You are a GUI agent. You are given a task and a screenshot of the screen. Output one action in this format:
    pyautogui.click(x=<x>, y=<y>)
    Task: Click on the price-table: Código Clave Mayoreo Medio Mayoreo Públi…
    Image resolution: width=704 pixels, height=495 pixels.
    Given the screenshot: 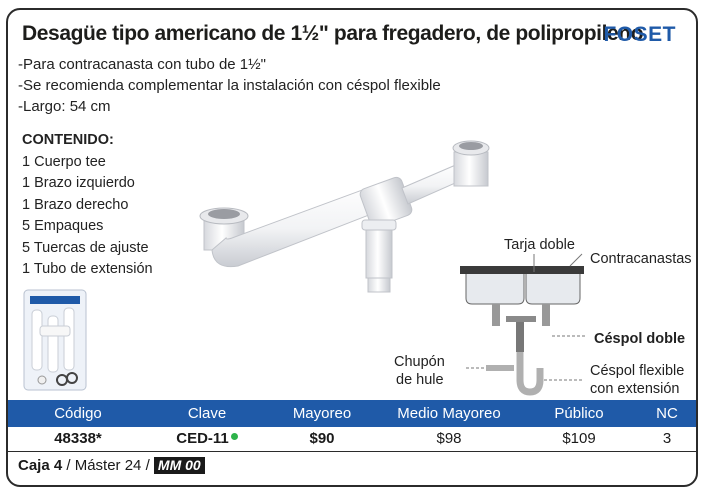 What is the action you would take?
    pyautogui.click(x=352, y=426)
    